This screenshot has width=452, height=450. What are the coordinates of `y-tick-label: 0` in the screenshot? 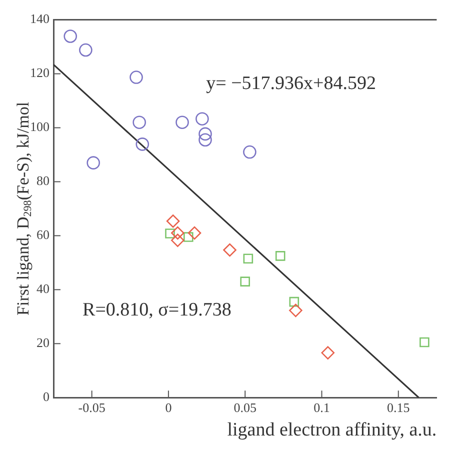 It's located at (46, 396).